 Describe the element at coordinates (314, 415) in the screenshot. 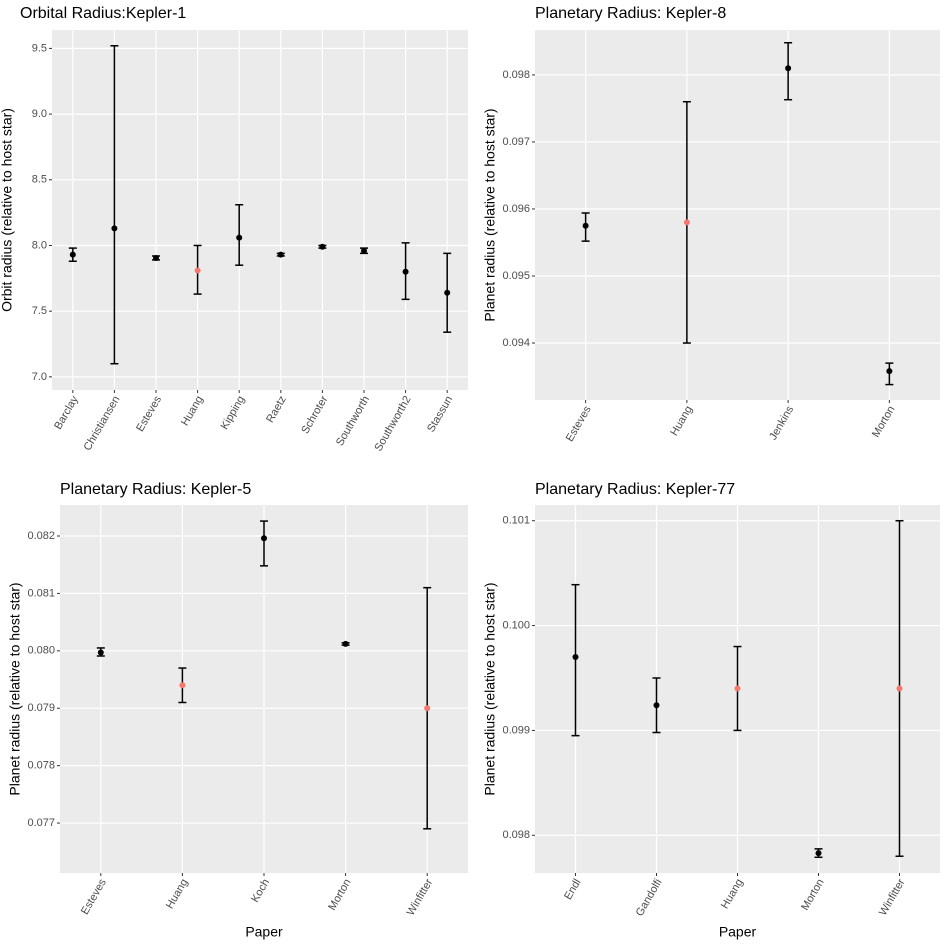

I see `x-tick-label: Schroter` at that location.